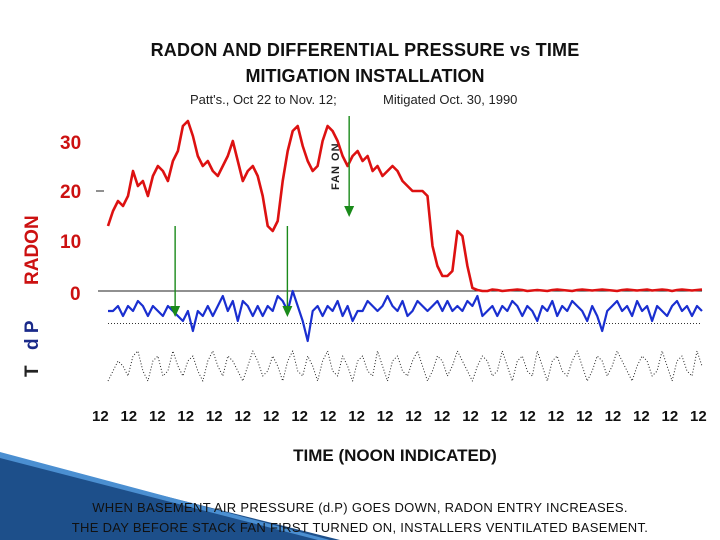  Describe the element at coordinates (405, 366) in the screenshot. I see `series-line-t` at that location.